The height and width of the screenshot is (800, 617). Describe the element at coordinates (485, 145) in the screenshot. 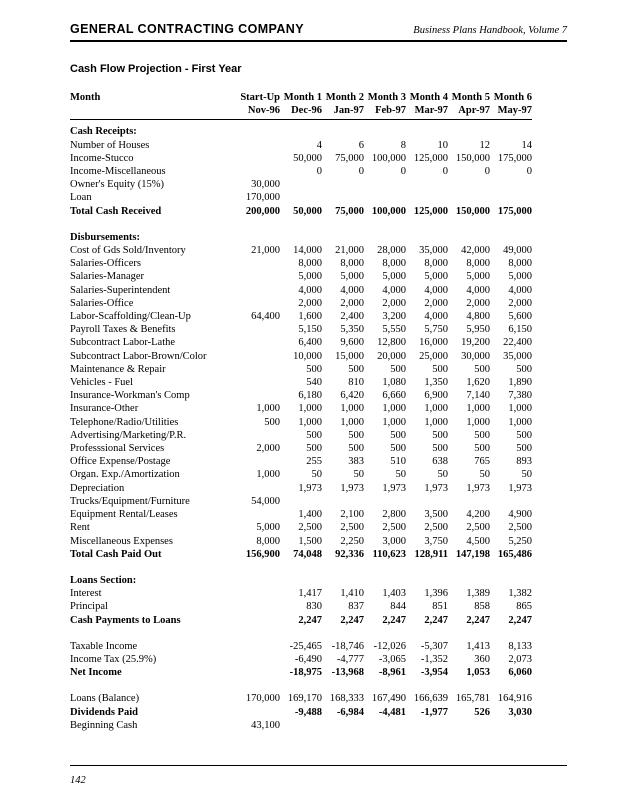

I see `cell: 12` at that location.